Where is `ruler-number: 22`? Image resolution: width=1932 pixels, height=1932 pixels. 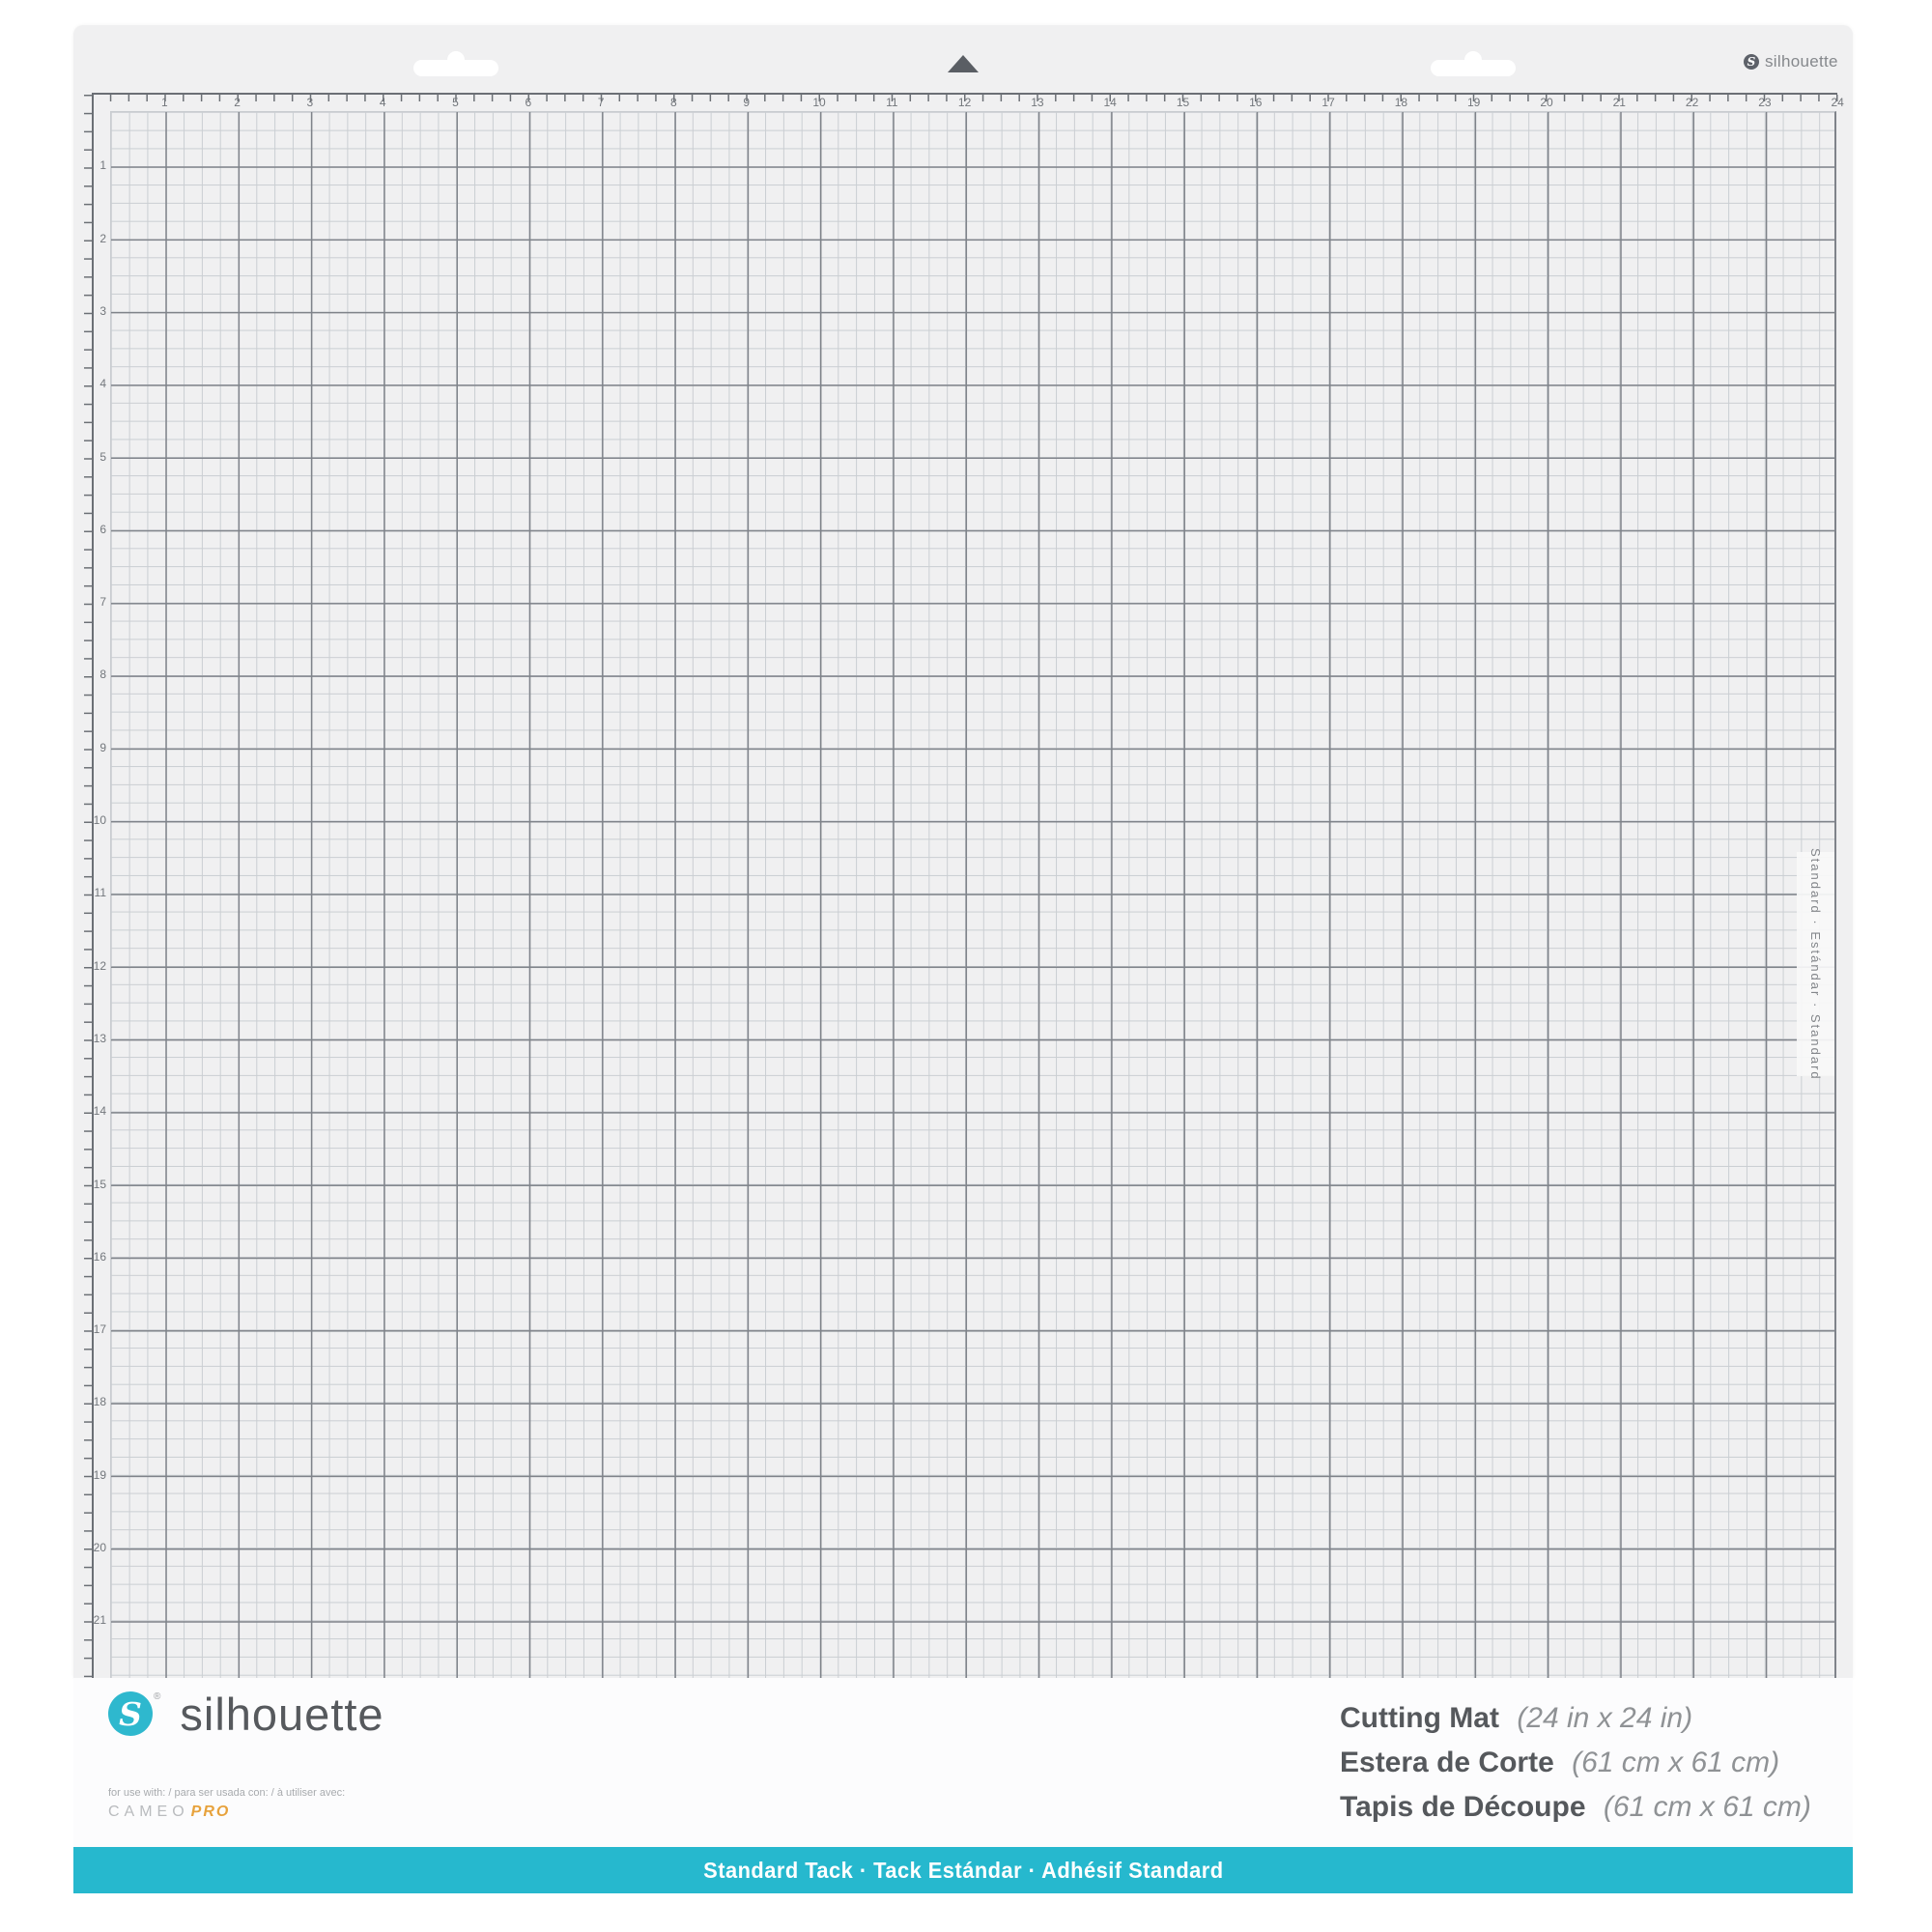 ruler-number: 22 is located at coordinates (1692, 102).